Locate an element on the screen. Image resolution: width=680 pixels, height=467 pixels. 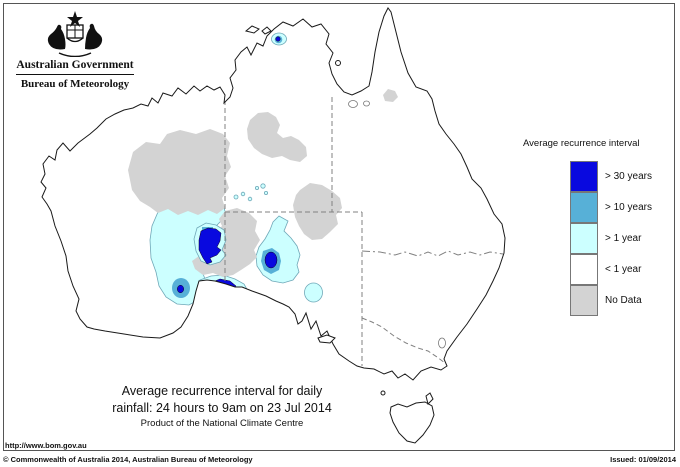
legend-item-no-data: No Data is located at coordinates (622, 300).